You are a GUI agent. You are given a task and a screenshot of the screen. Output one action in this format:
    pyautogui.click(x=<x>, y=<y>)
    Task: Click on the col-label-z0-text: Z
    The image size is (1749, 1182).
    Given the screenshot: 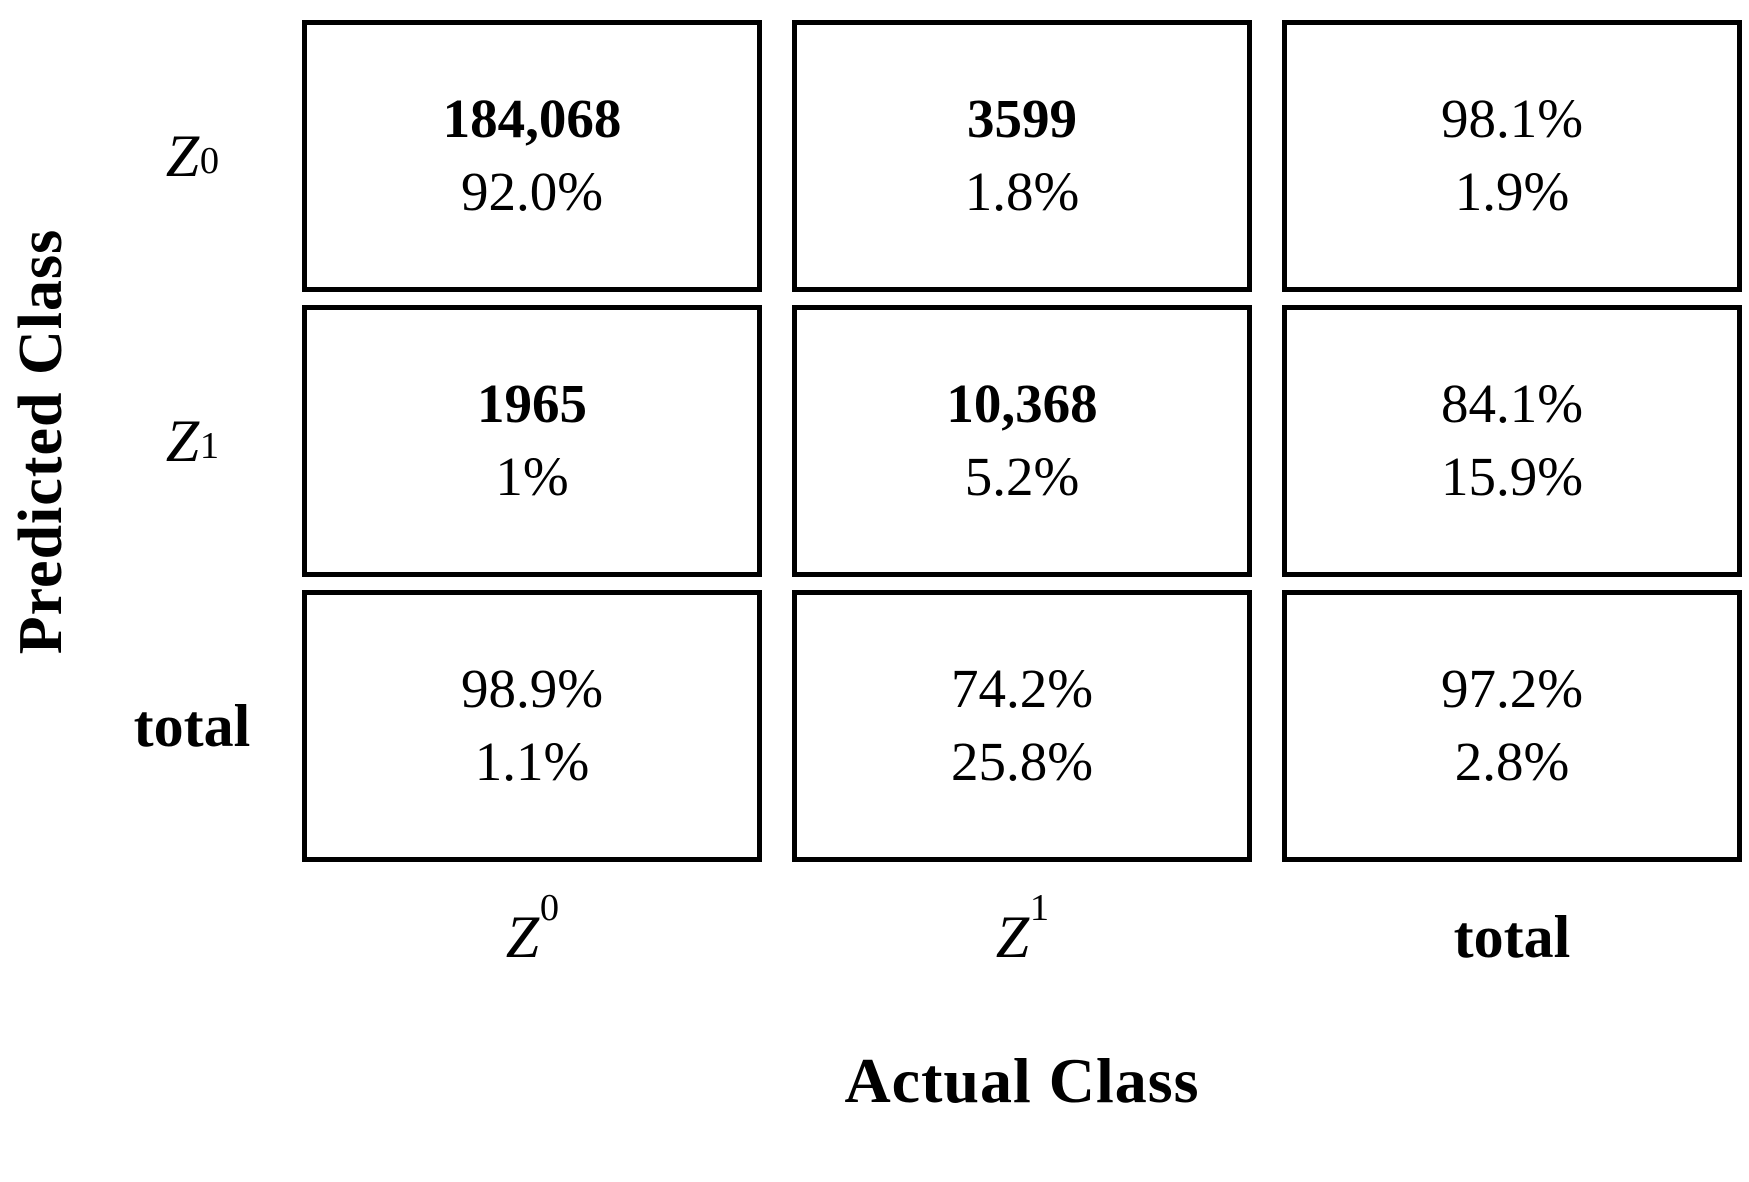 What is the action you would take?
    pyautogui.click(x=522, y=937)
    